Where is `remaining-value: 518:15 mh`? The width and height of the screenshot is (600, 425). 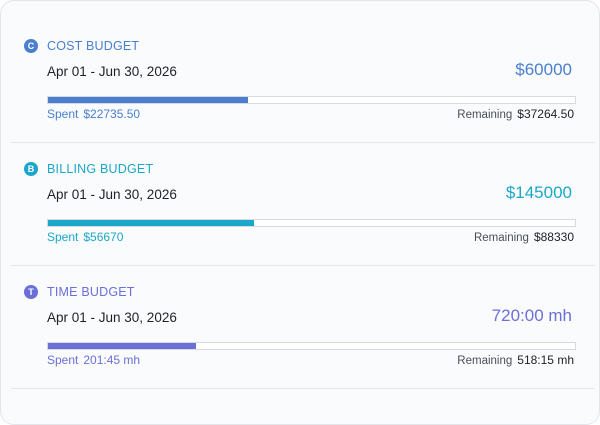
remaining-value: 518:15 mh is located at coordinates (545, 360).